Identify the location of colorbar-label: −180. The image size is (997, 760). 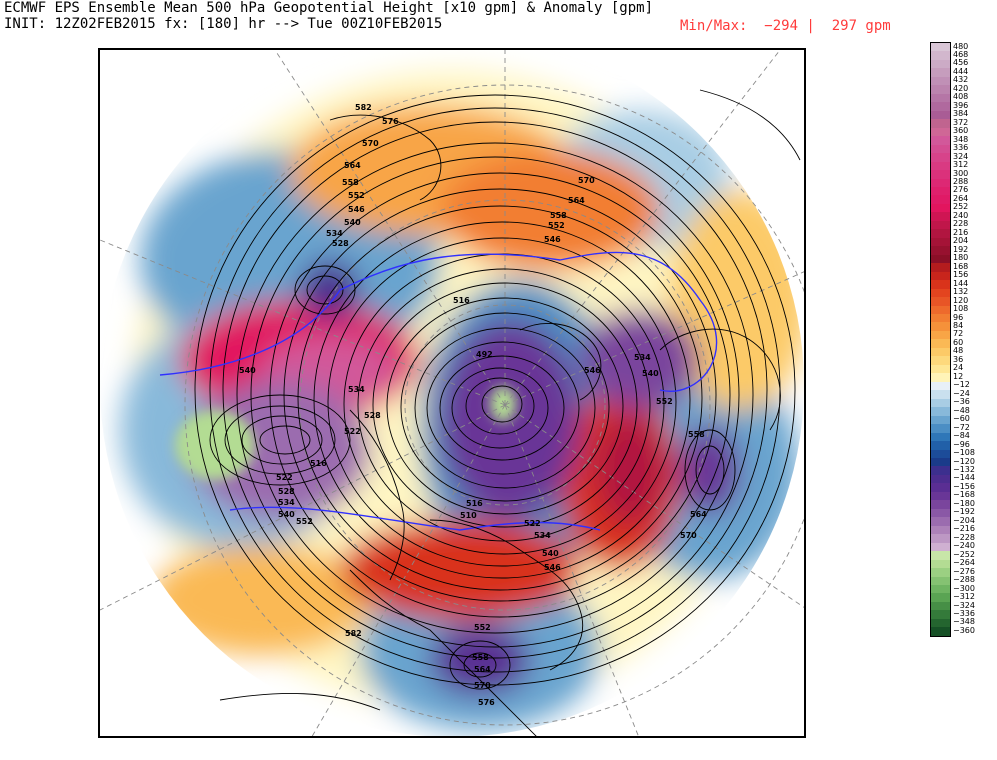
(964, 503).